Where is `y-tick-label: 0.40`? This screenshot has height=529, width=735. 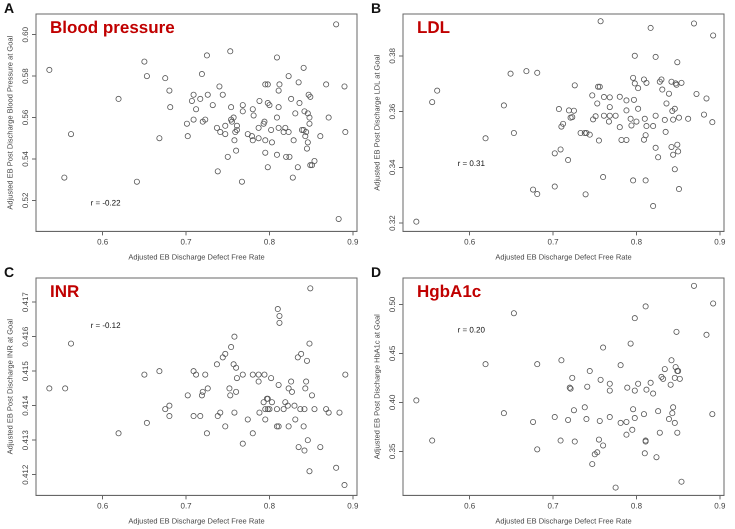
y-tick-label: 0.40 is located at coordinates (393, 402).